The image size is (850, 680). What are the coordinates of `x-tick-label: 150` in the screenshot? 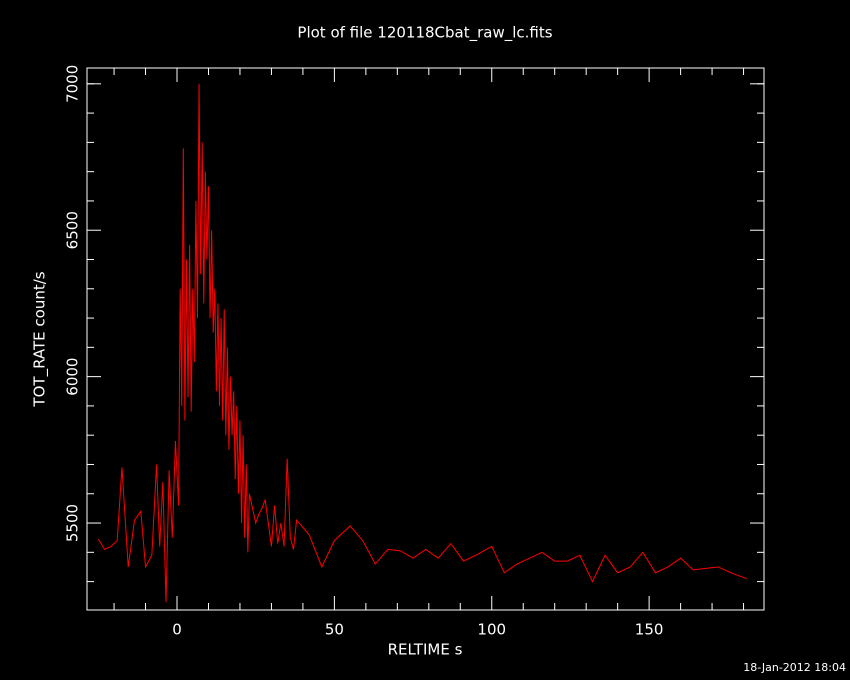 It's located at (649, 630).